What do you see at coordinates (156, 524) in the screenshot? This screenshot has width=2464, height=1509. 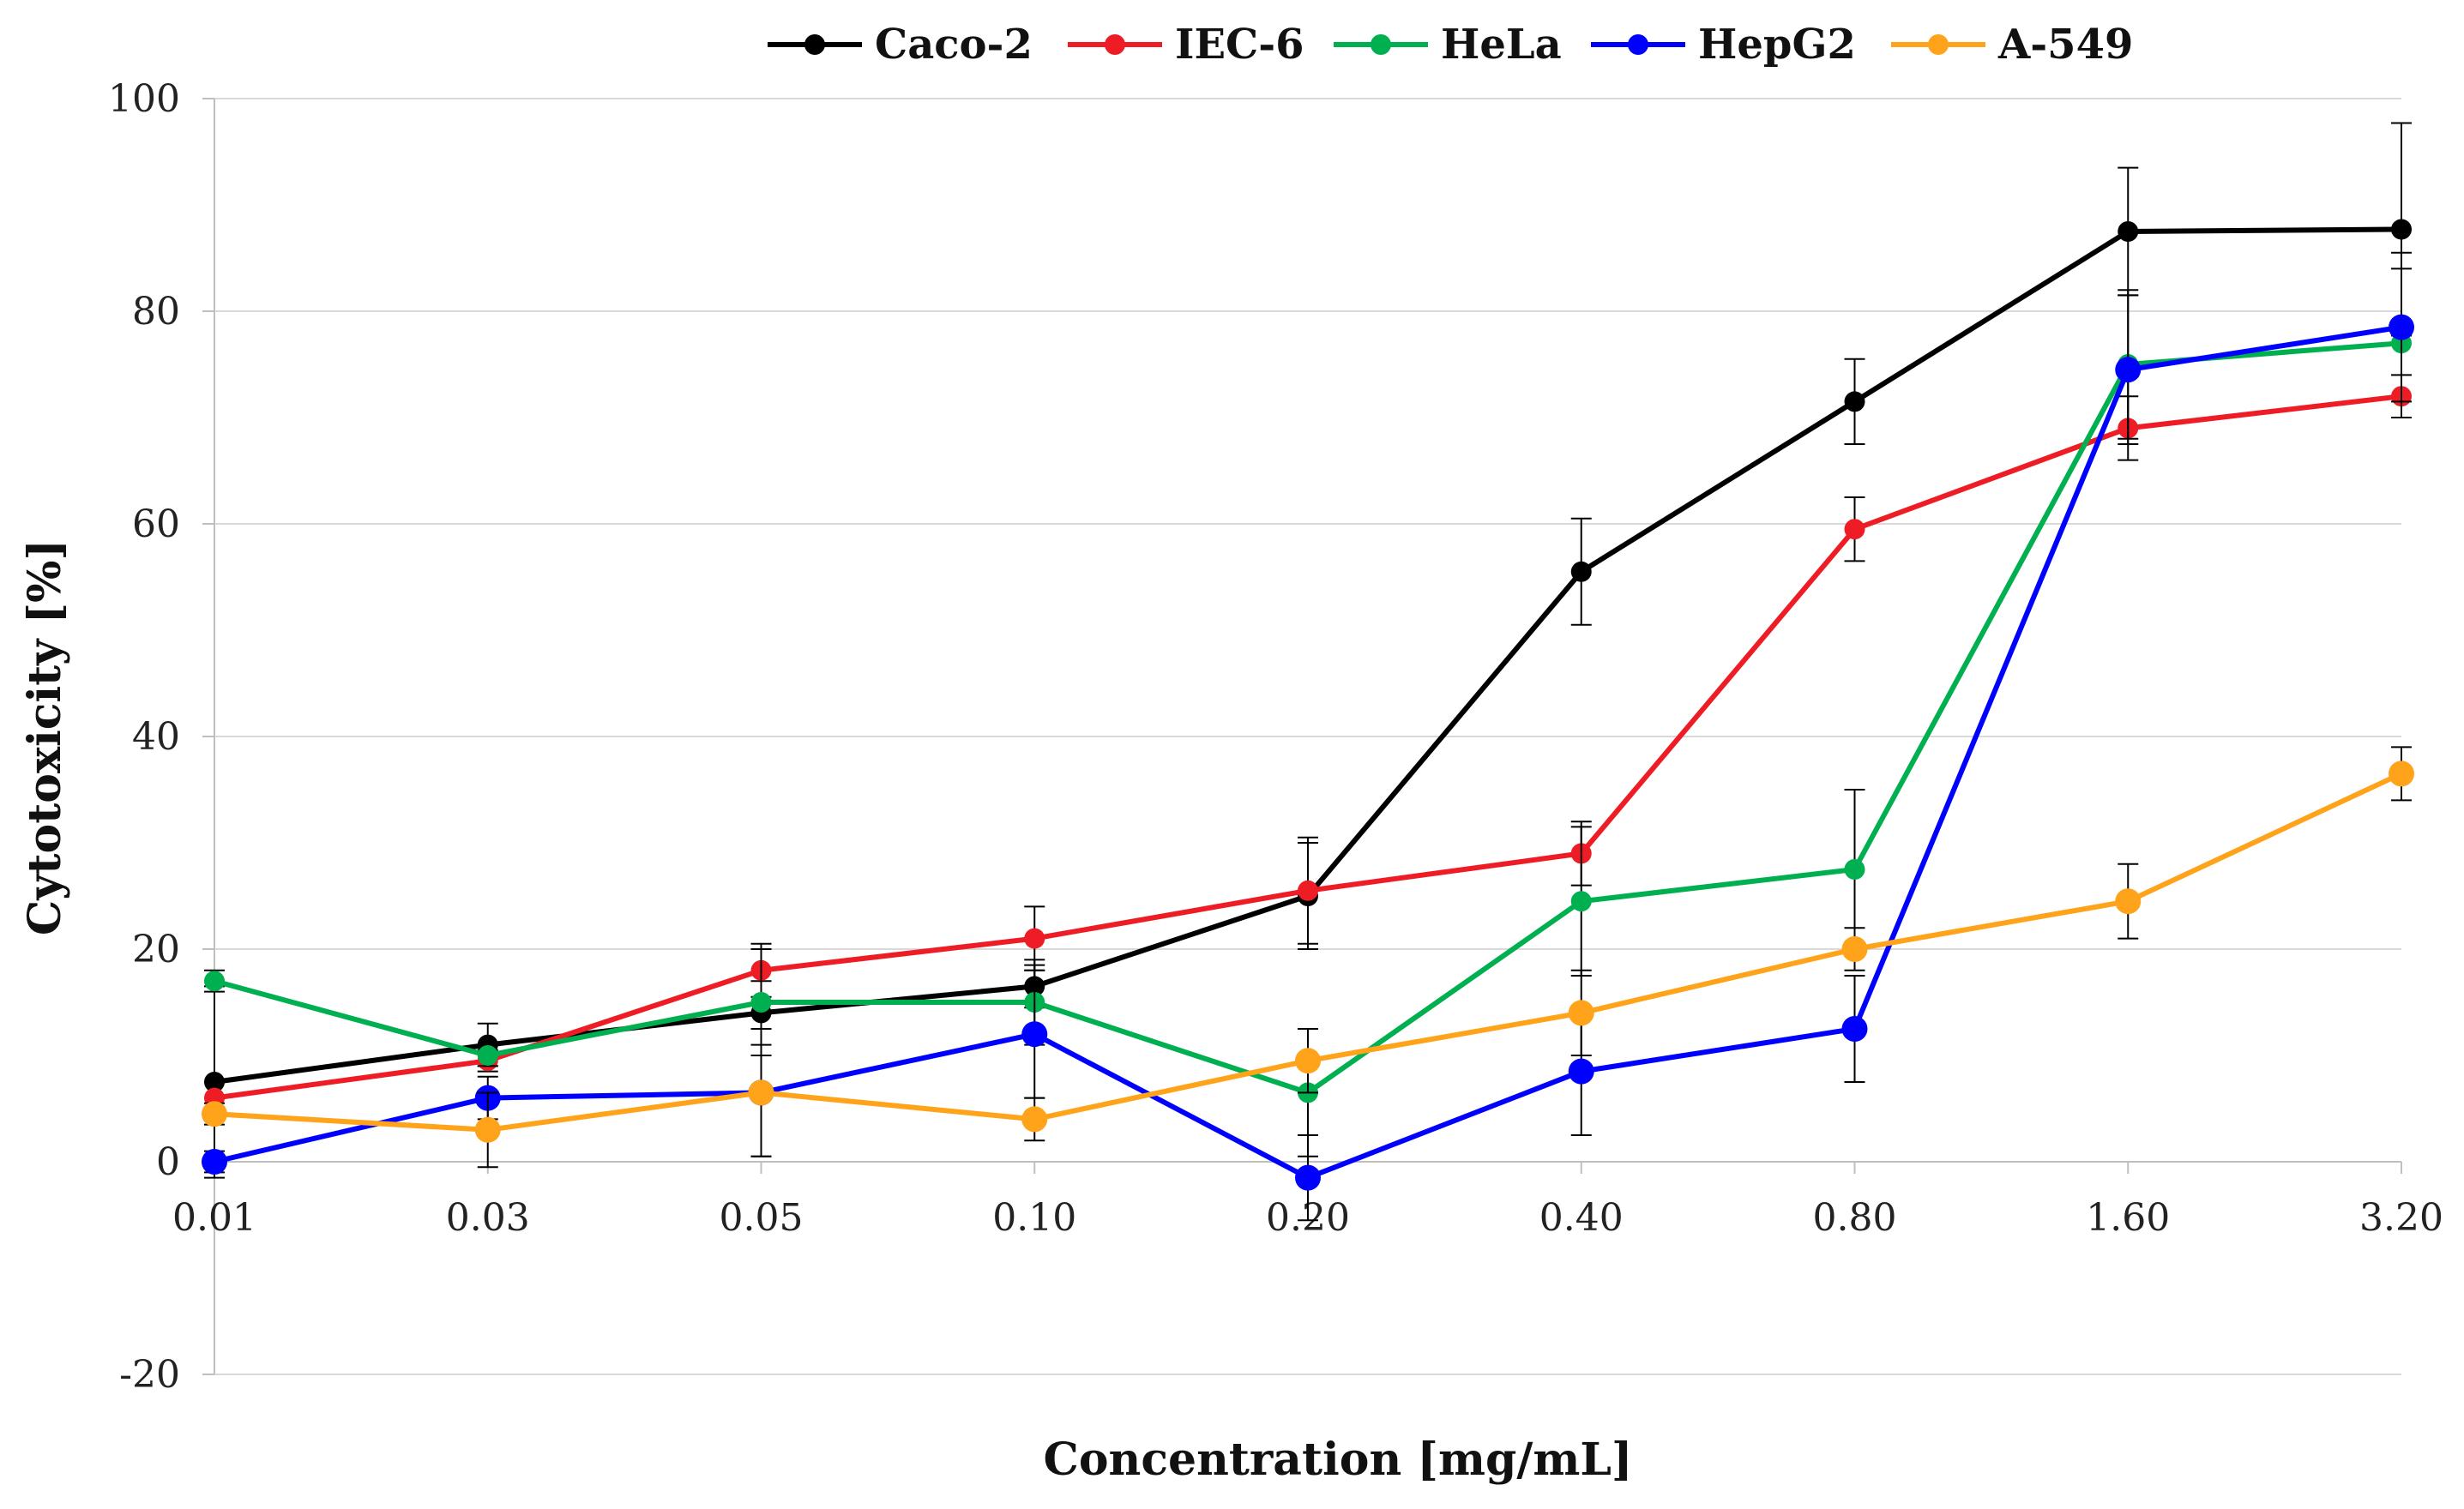 I see `y-tick-label: 60` at bounding box center [156, 524].